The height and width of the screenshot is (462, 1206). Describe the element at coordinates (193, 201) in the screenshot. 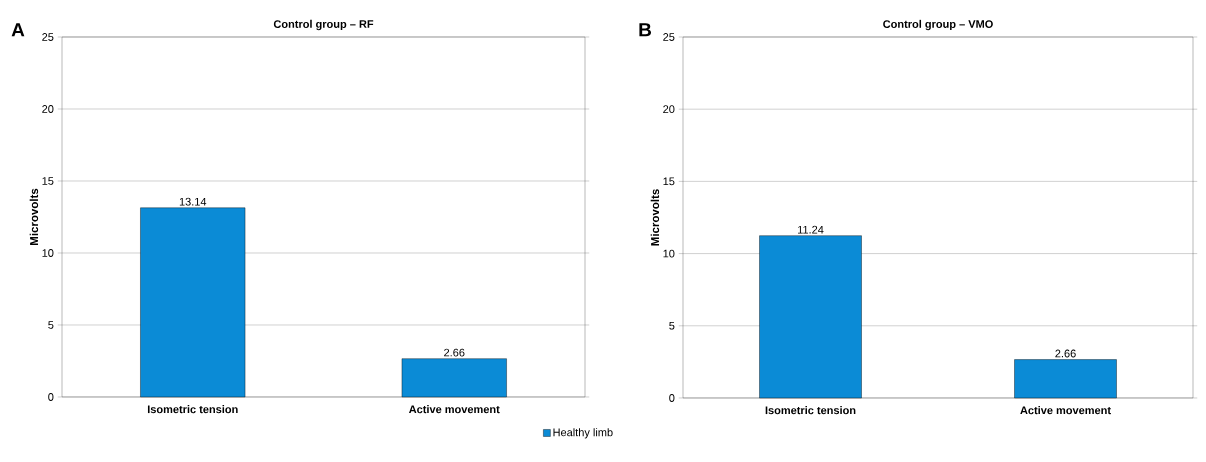

I see `data-label: 13.14` at that location.